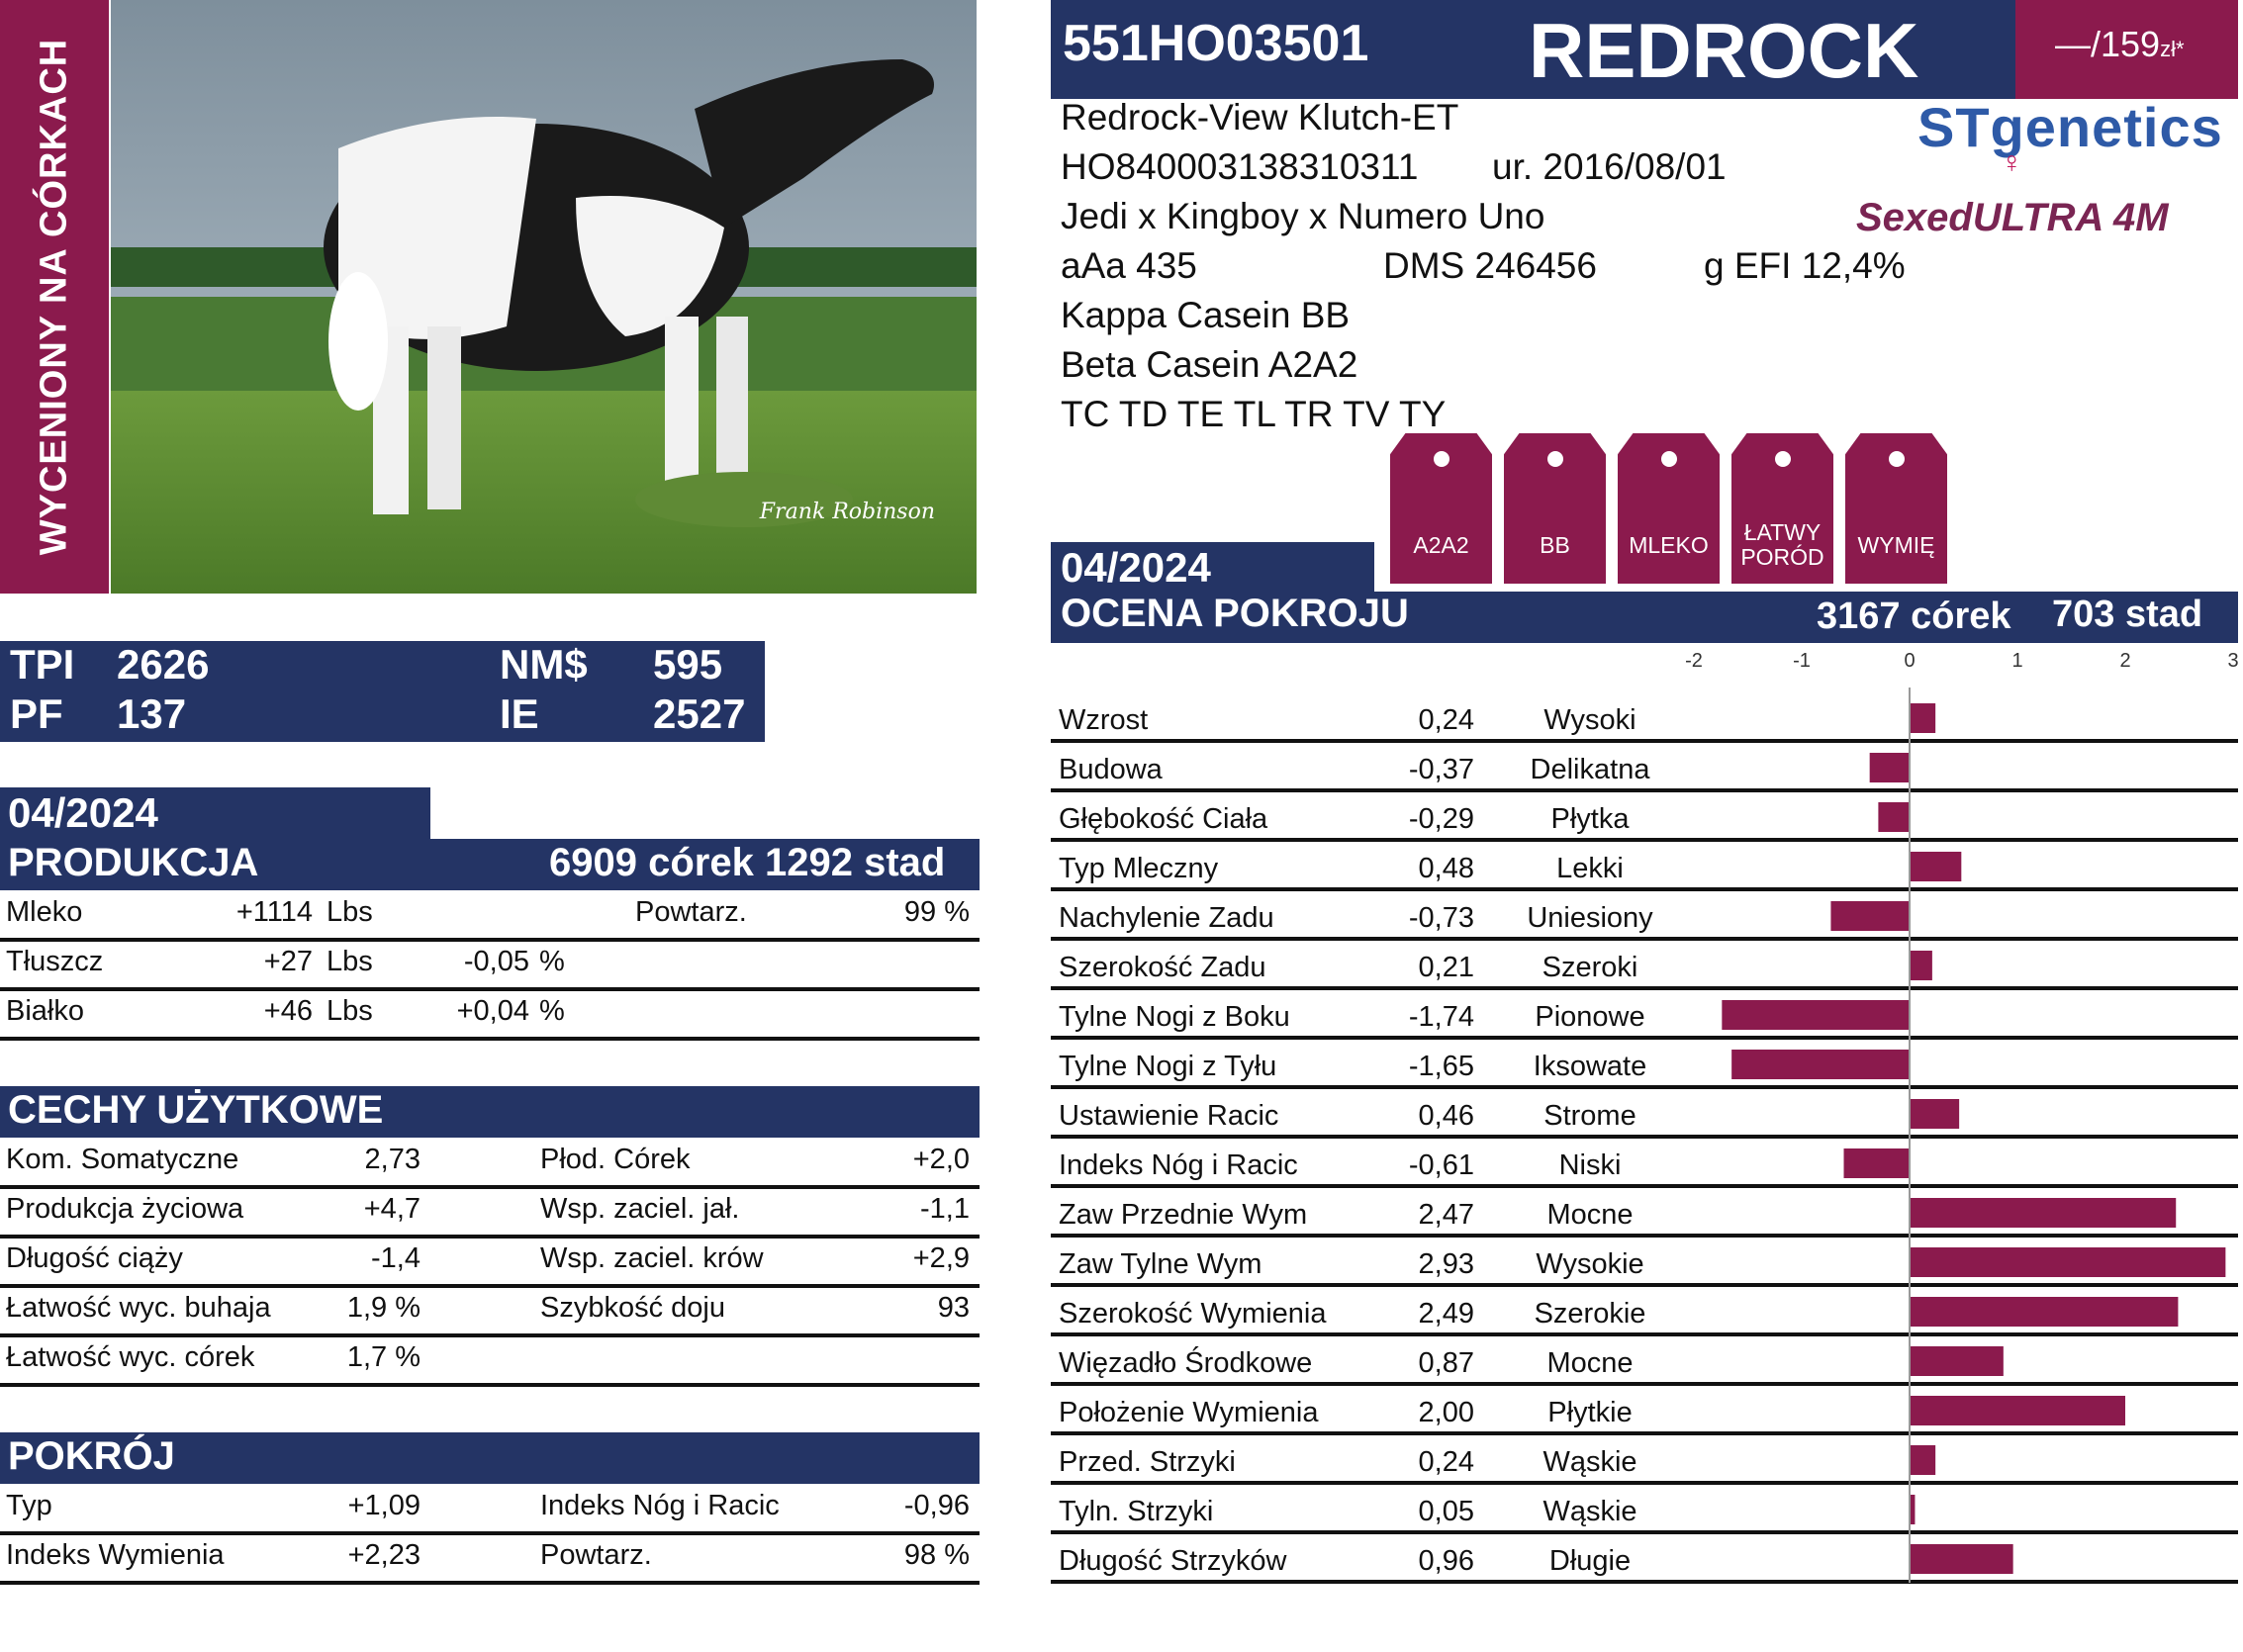  Describe the element at coordinates (1590, 1412) in the screenshot. I see `trait-description: Płytkie` at that location.